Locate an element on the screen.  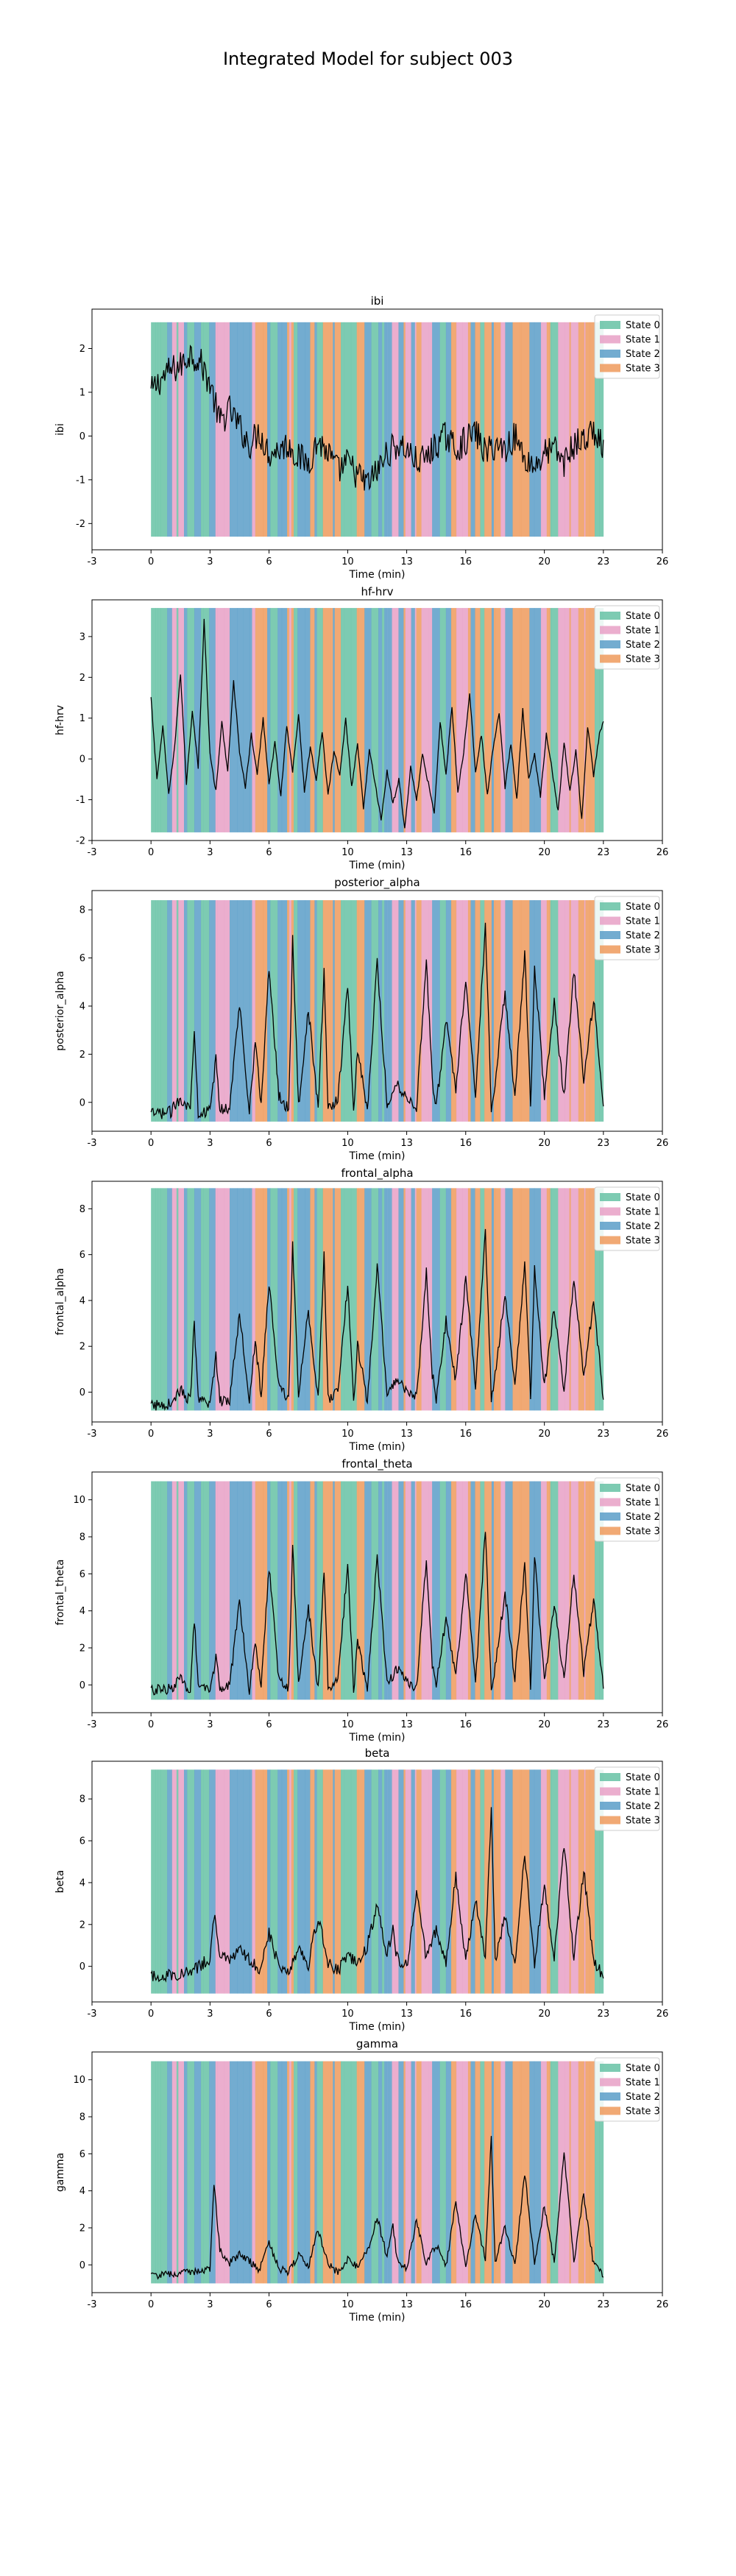
y-tick-label: 8 is located at coordinates (82, 910).